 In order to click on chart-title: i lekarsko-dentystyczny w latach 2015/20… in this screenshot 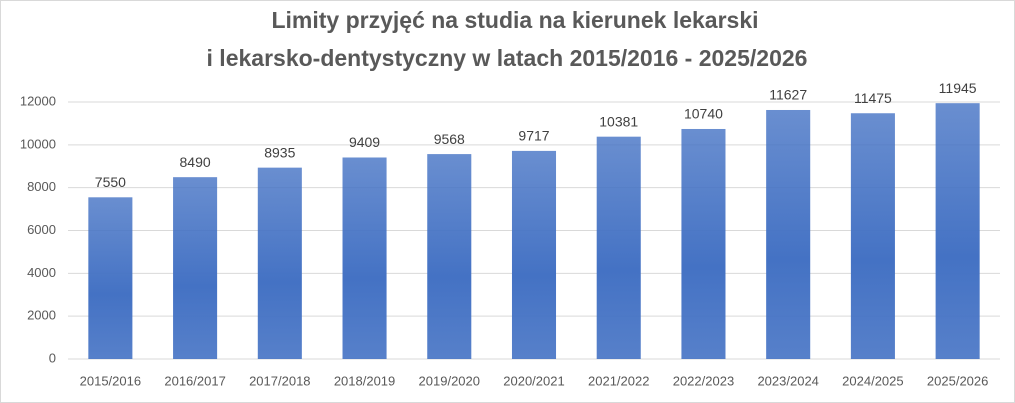, I will do `click(507, 58)`.